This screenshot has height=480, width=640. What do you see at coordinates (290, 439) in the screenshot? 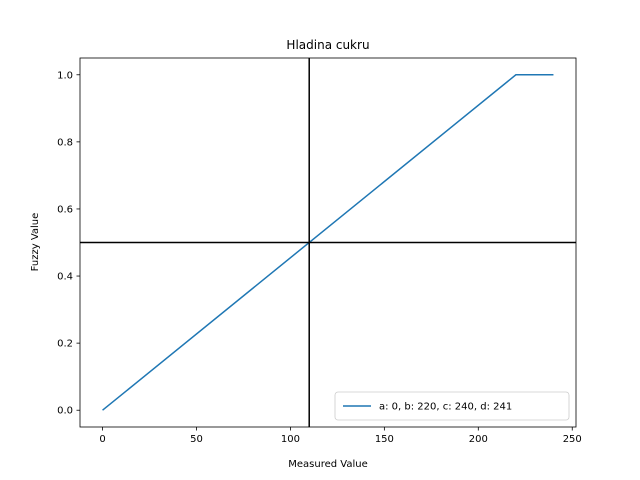
I see `x-tick-label: 100` at bounding box center [290, 439].